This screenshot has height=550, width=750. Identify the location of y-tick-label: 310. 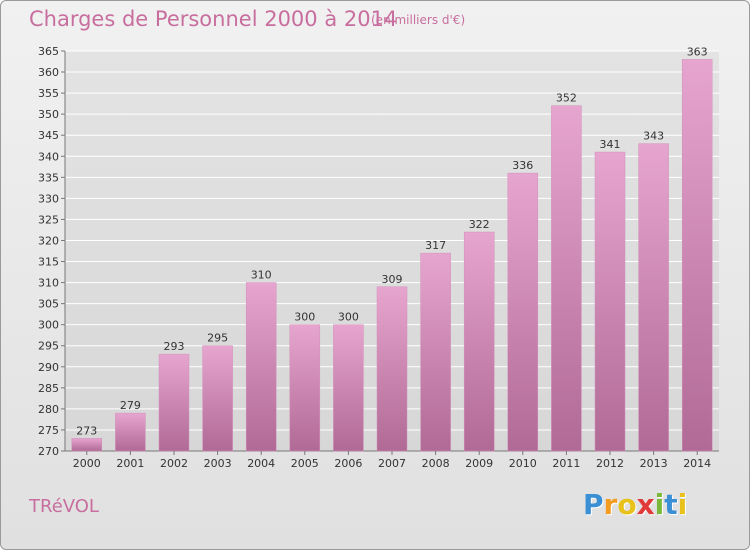
(48, 283).